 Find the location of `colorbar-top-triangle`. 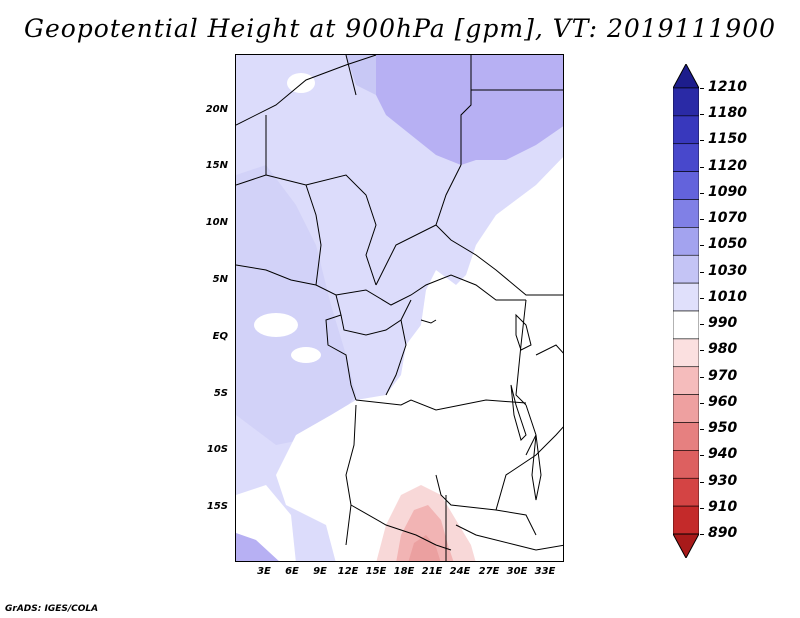

colorbar-top-triangle is located at coordinates (686, 76).